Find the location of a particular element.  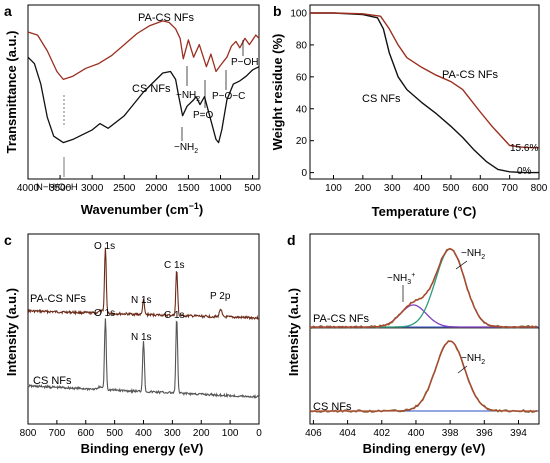

panel-b-ytick-label: 40 is located at coordinates (302, 109).